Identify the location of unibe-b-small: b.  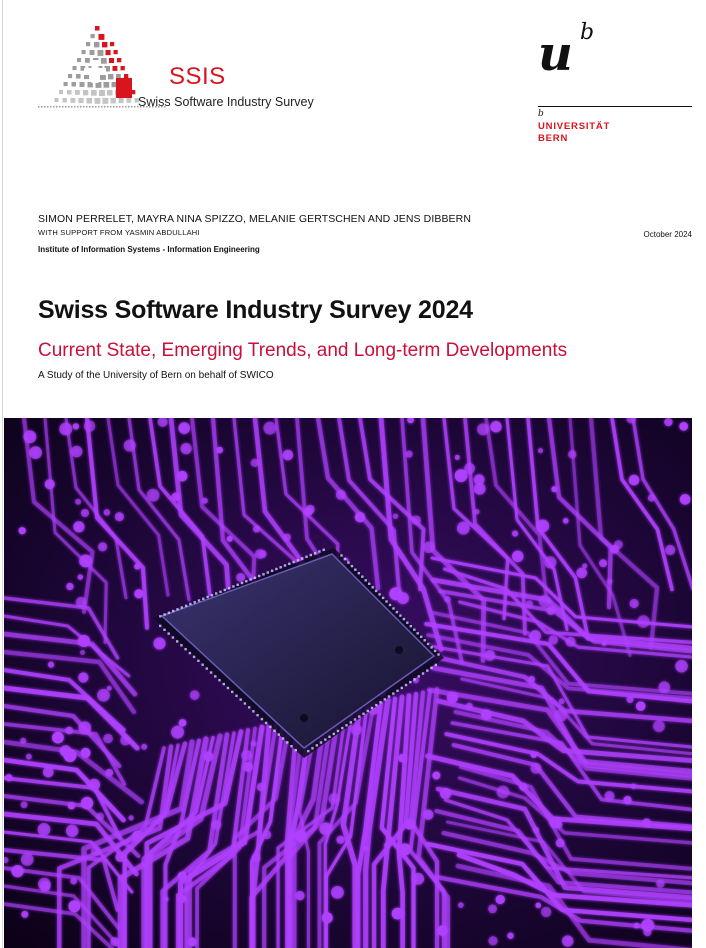
(541, 114).